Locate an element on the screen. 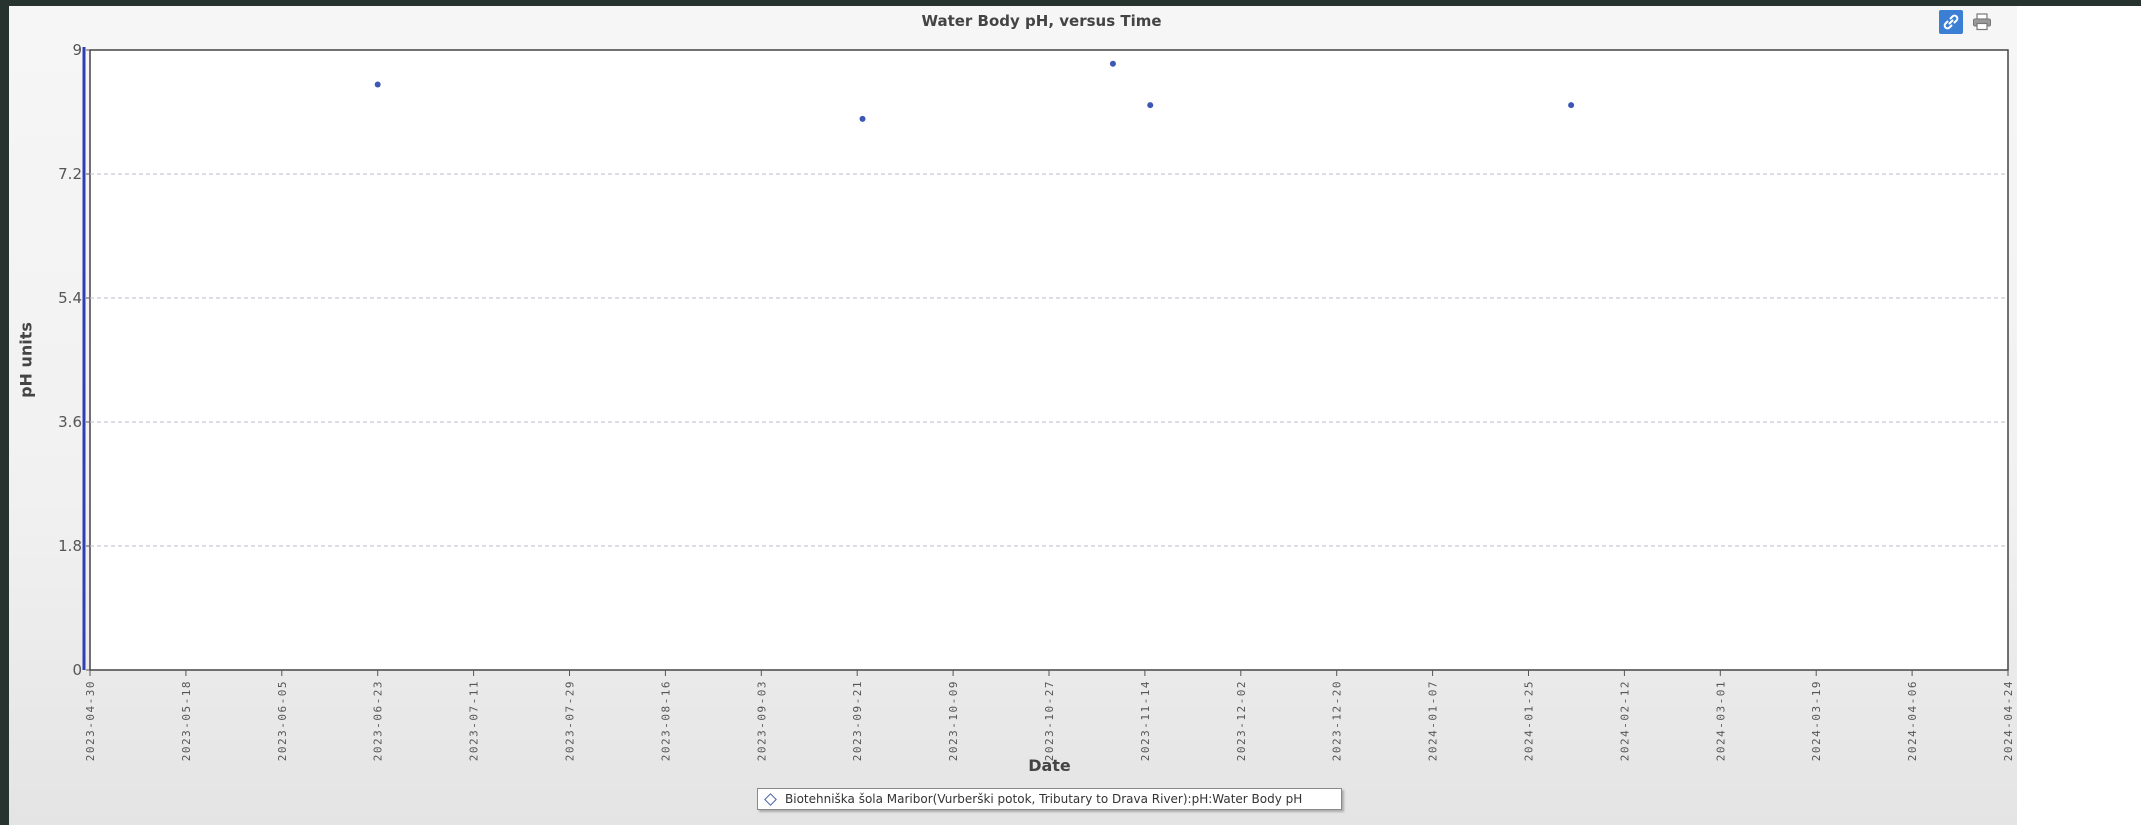  y-axis-label: pH units is located at coordinates (26, 360).